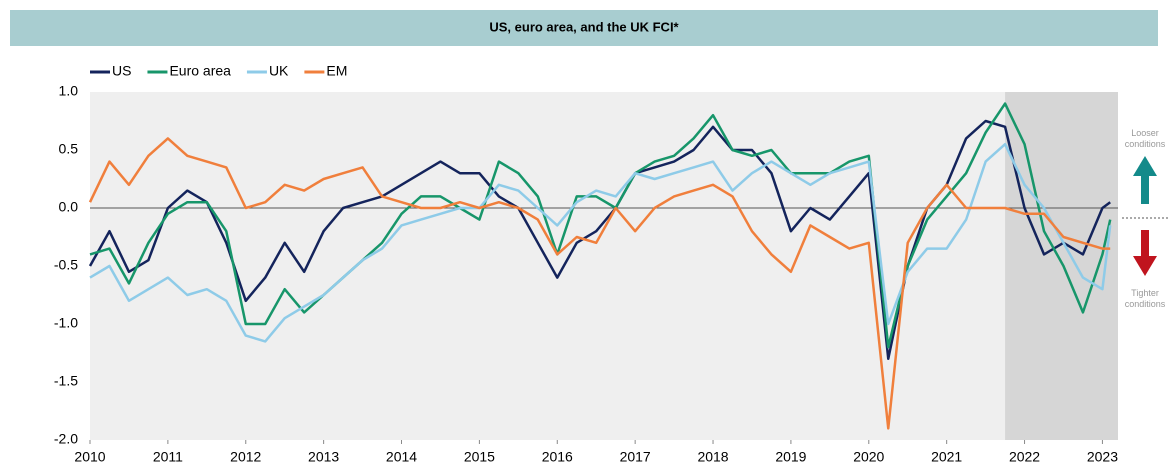 This screenshot has height=466, width=1168. Describe the element at coordinates (245, 457) in the screenshot. I see `x-tick-label: 2012` at that location.